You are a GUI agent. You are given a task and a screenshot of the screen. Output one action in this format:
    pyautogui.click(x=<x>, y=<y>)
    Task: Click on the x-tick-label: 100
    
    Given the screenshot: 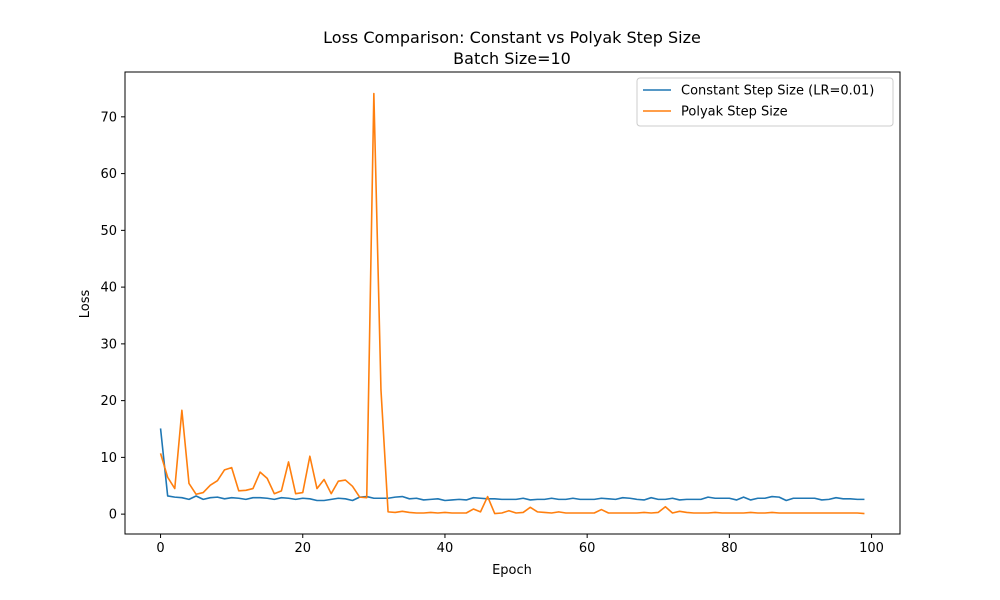 What is the action you would take?
    pyautogui.click(x=871, y=548)
    